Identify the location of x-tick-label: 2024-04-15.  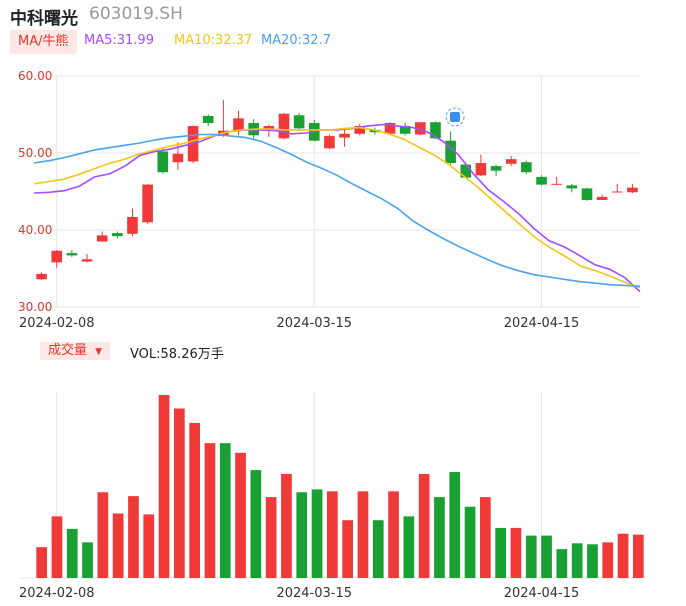
(542, 593).